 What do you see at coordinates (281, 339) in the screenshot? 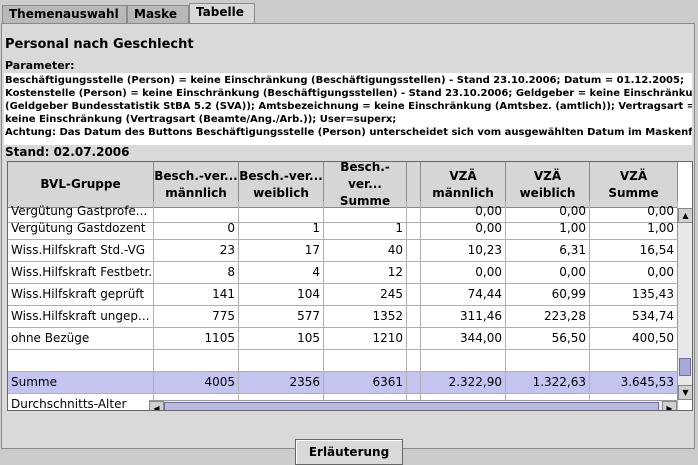
I see `table-cell-besch-weiblich: 105` at bounding box center [281, 339].